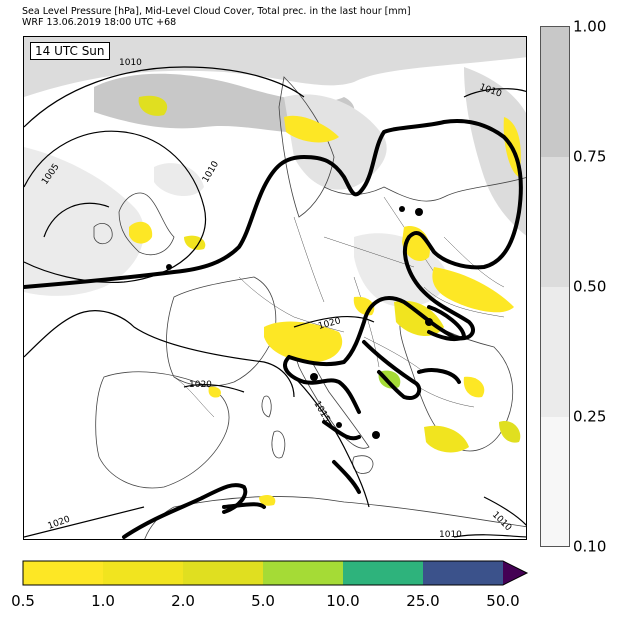 The width and height of the screenshot is (618, 621). I want to click on precip-tick-label: 2.0, so click(183, 601).